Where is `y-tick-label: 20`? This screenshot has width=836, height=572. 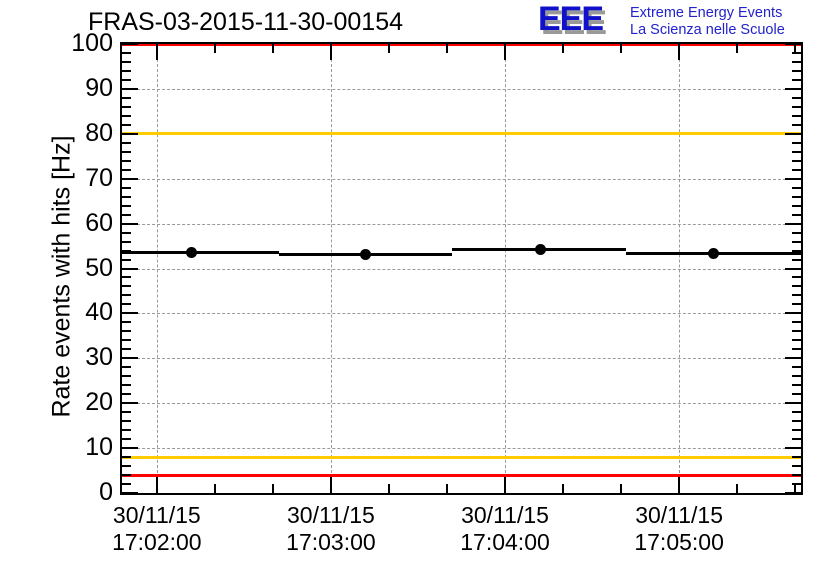
y-tick-label: 20 is located at coordinates (99, 402).